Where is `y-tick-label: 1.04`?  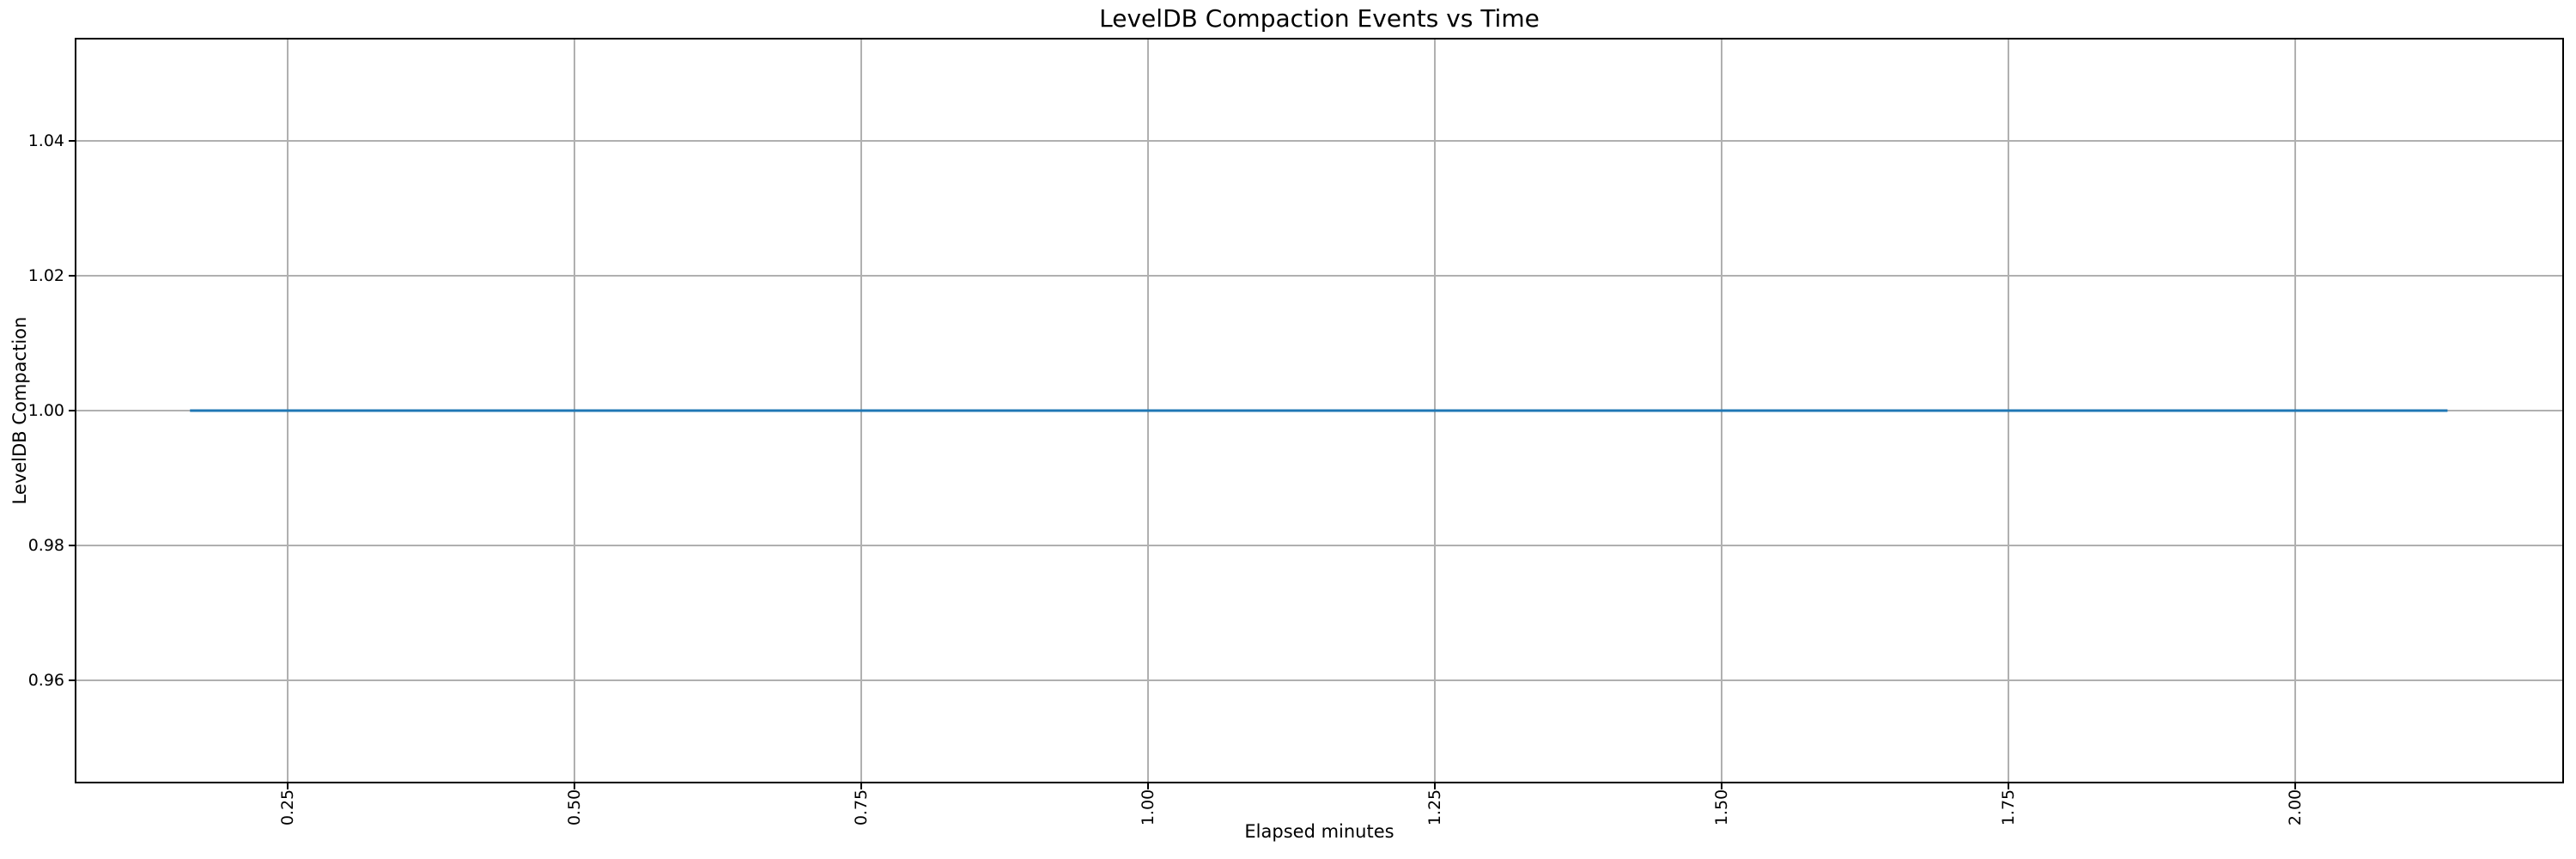 y-tick-label: 1.04 is located at coordinates (45, 140).